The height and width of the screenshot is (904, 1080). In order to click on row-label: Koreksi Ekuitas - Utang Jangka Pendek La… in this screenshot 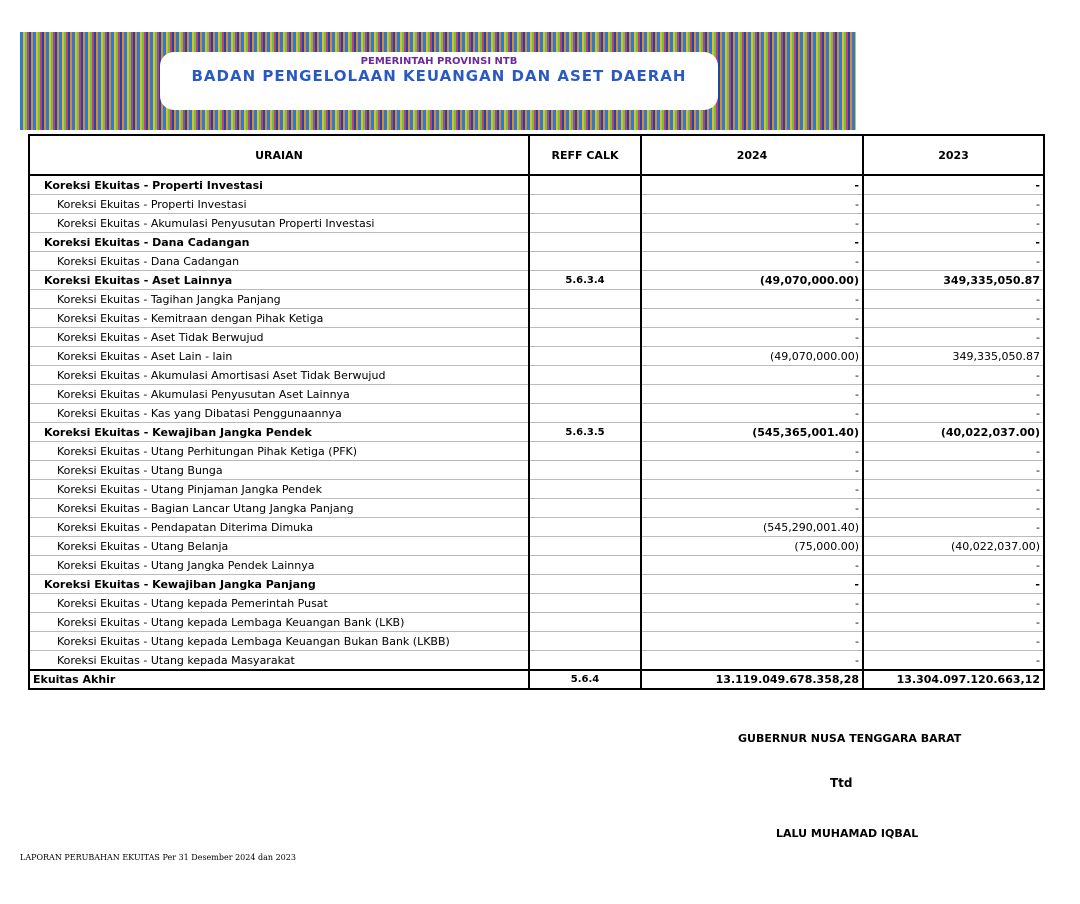, I will do `click(279, 565)`.